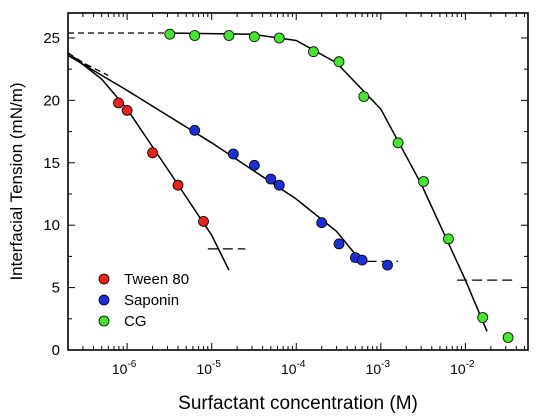 Image resolution: width=550 pixels, height=420 pixels. I want to click on x-axis-label: Surfactant concentration (M), so click(298, 403).